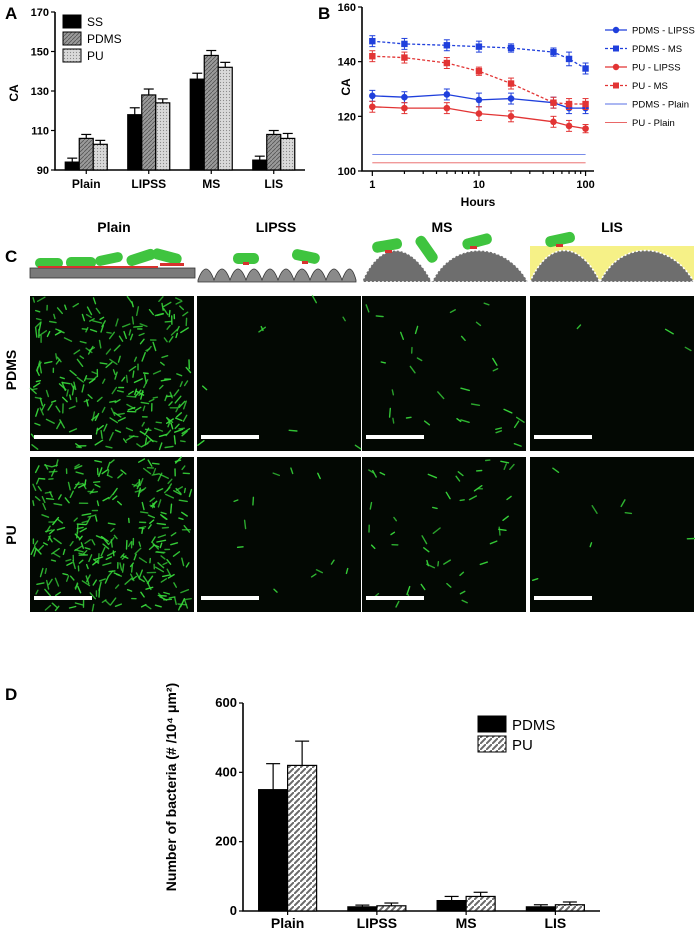 The image size is (699, 938). Describe the element at coordinates (324, 13) in the screenshot. I see `panel-letter-b: B` at that location.